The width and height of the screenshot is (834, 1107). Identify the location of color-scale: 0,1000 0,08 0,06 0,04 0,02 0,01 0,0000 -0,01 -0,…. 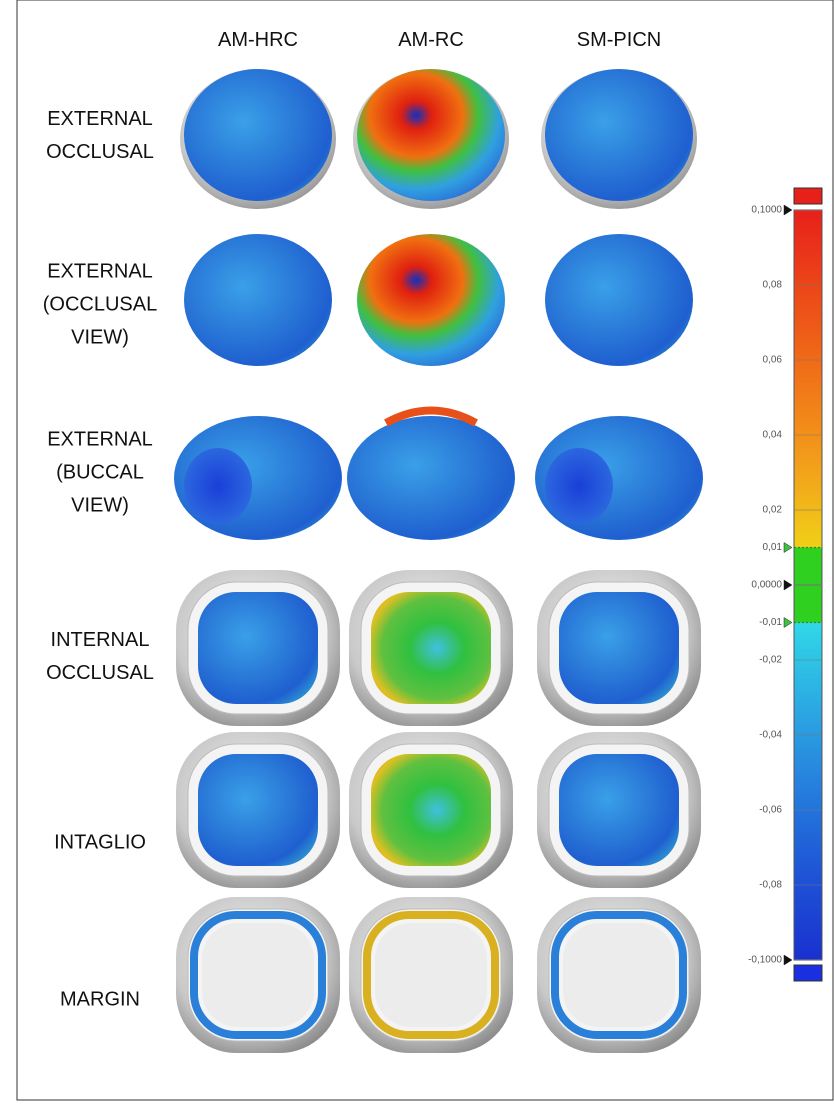
(785, 584).